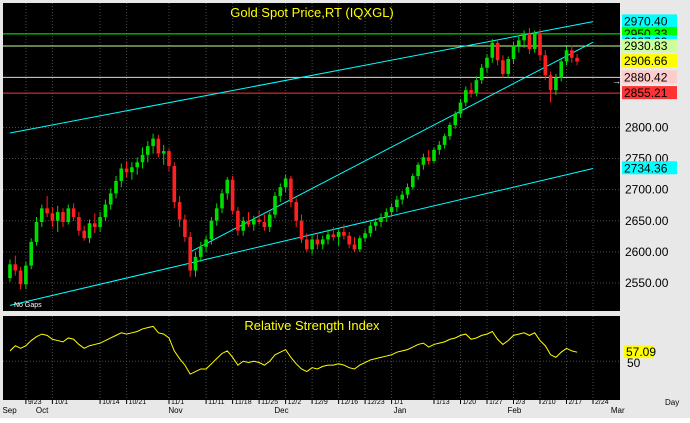 Image resolution: width=690 pixels, height=423 pixels. I want to click on x-week-label: 9/23, so click(35, 402).